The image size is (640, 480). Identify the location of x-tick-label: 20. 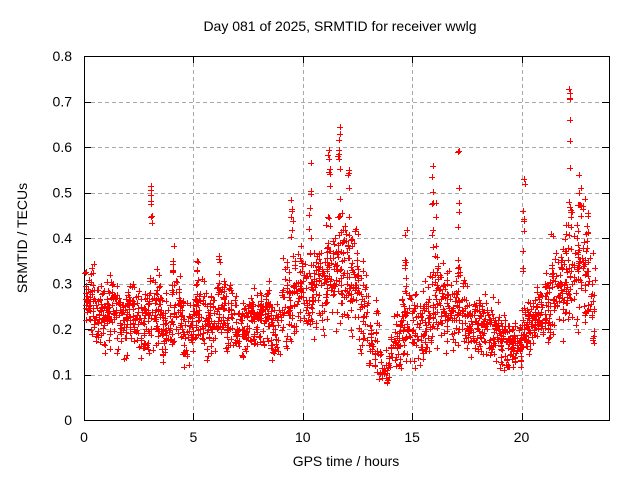
(522, 437).